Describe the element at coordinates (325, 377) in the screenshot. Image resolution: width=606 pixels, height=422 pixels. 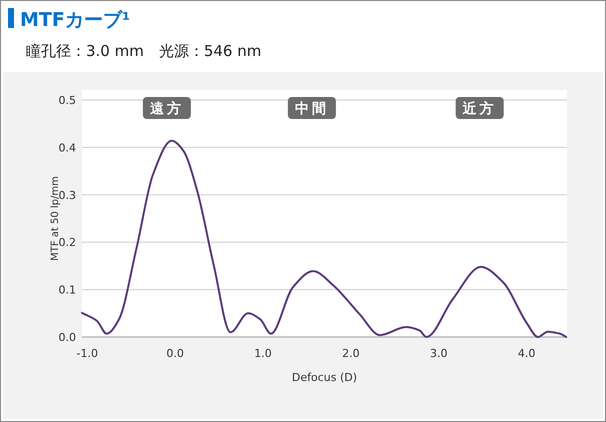
I see `x-axis-title: Defocus (D)` at that location.